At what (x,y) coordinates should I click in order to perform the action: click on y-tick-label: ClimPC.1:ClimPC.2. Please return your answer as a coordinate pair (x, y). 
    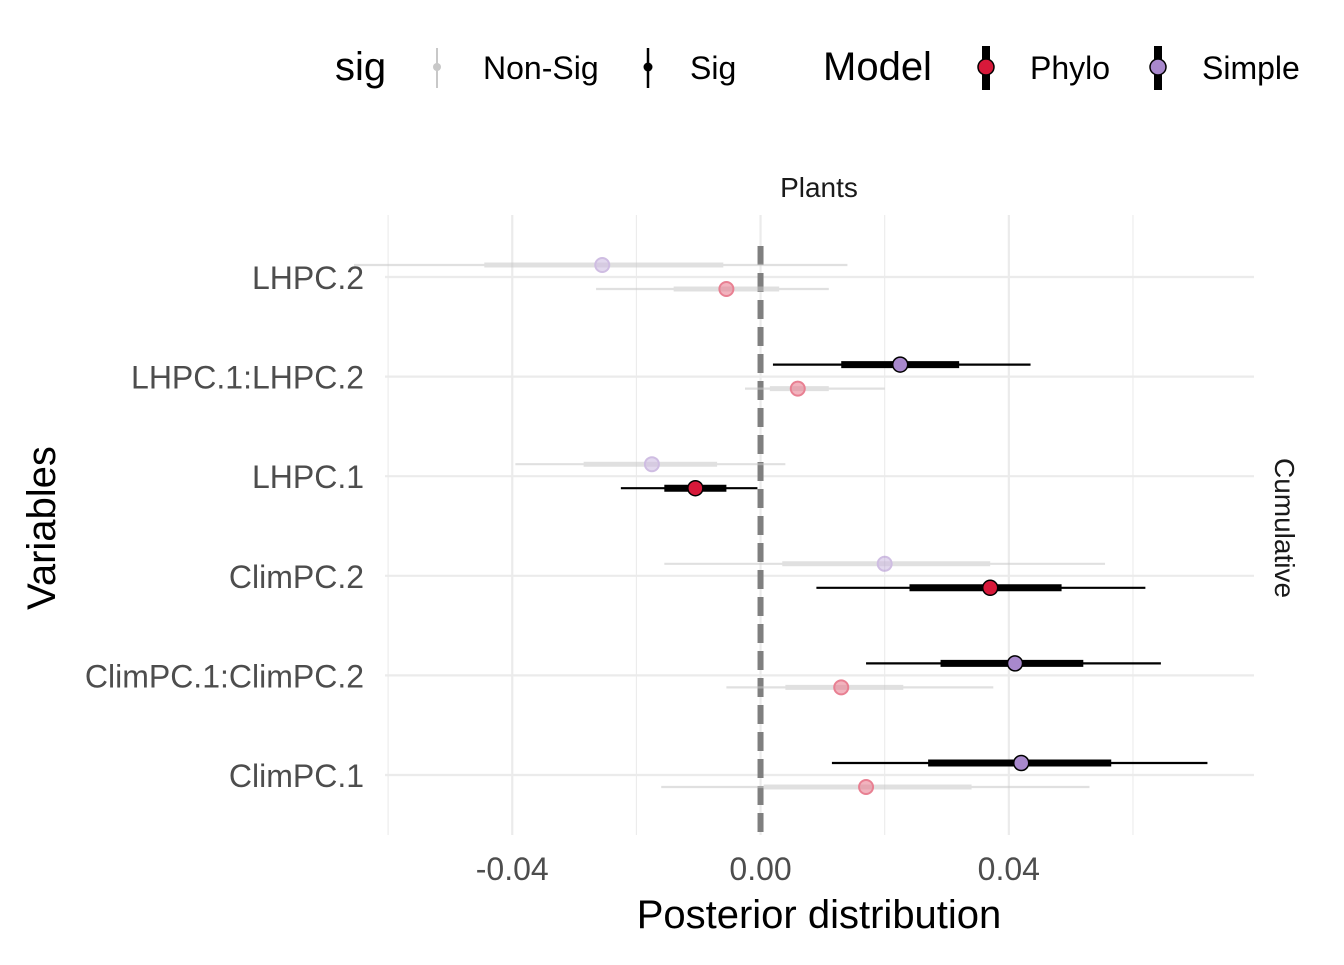
    Looking at the image, I should click on (224, 676).